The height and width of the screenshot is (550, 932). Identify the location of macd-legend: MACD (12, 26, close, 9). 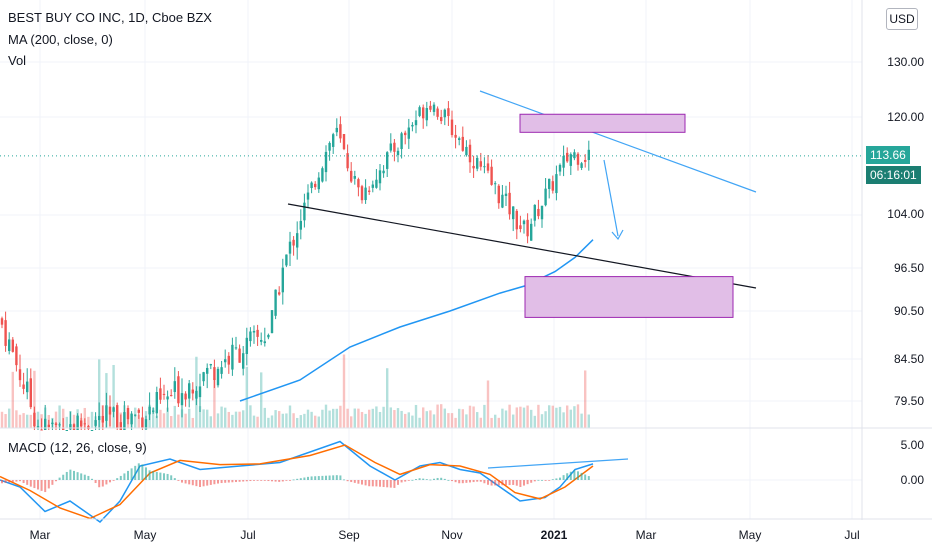
(77, 447).